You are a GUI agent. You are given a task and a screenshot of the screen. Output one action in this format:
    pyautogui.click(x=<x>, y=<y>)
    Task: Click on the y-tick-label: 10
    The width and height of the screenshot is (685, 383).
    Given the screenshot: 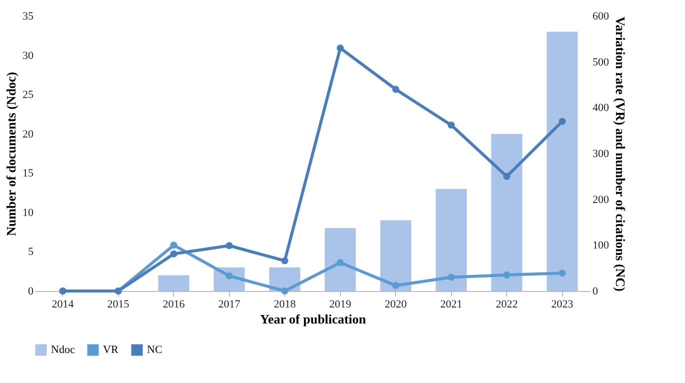 What is the action you would take?
    pyautogui.click(x=28, y=212)
    